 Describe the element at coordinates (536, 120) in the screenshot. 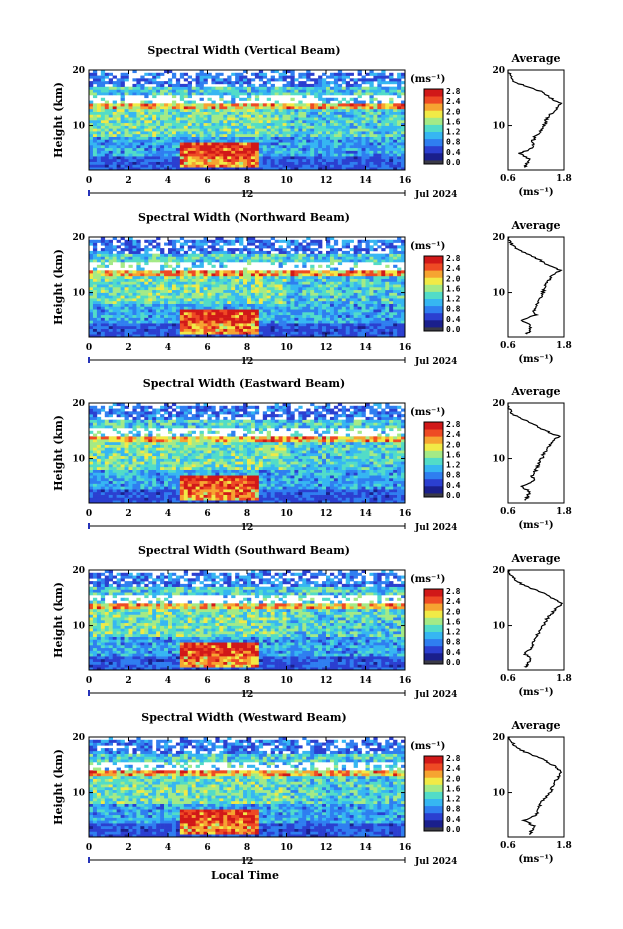

I see `profile-frame` at that location.